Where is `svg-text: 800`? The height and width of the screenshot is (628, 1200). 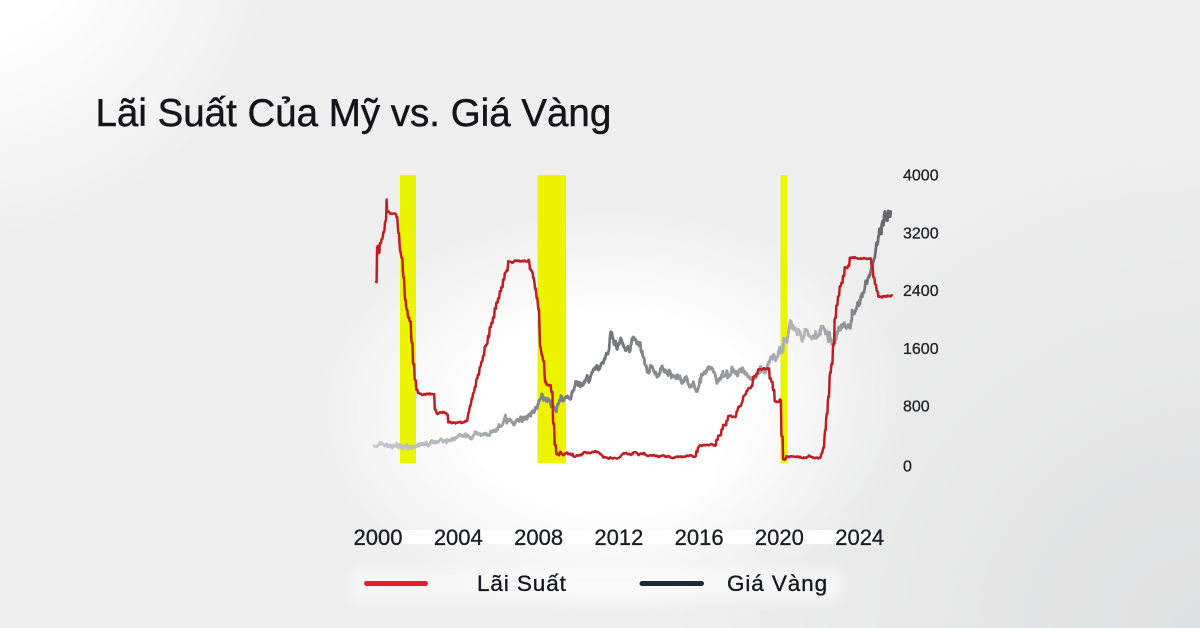 svg-text: 800 is located at coordinates (916, 407).